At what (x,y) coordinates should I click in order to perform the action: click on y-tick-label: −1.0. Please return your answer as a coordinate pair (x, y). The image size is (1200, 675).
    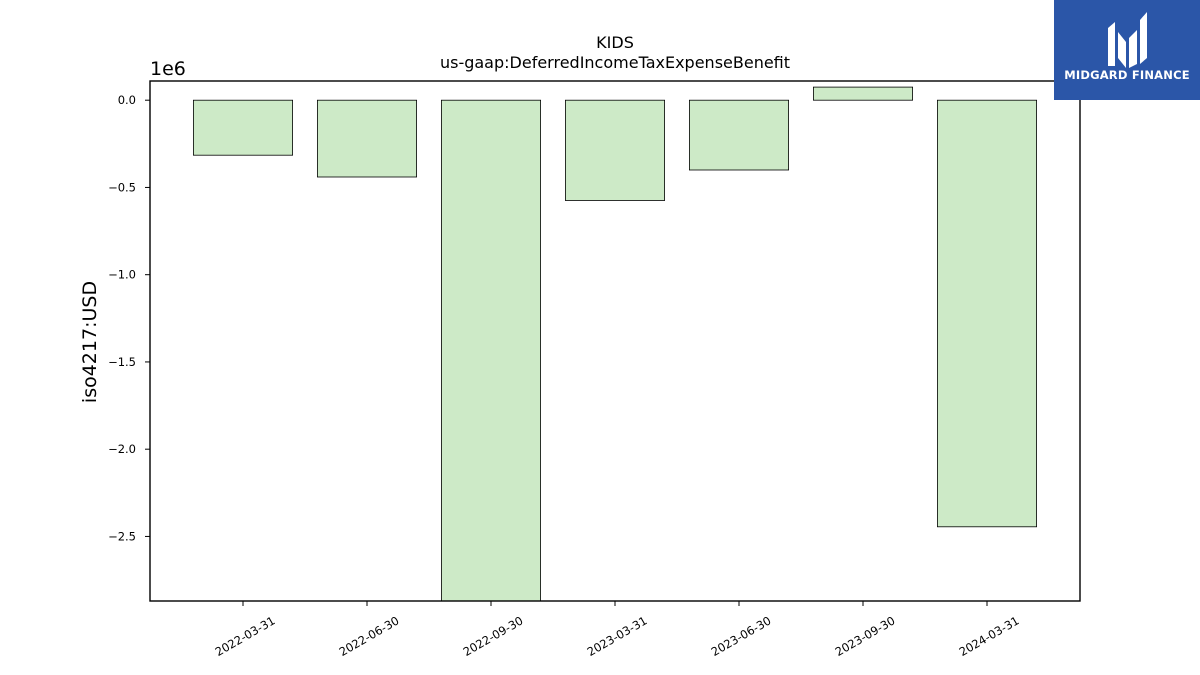
    Looking at the image, I should click on (122, 275).